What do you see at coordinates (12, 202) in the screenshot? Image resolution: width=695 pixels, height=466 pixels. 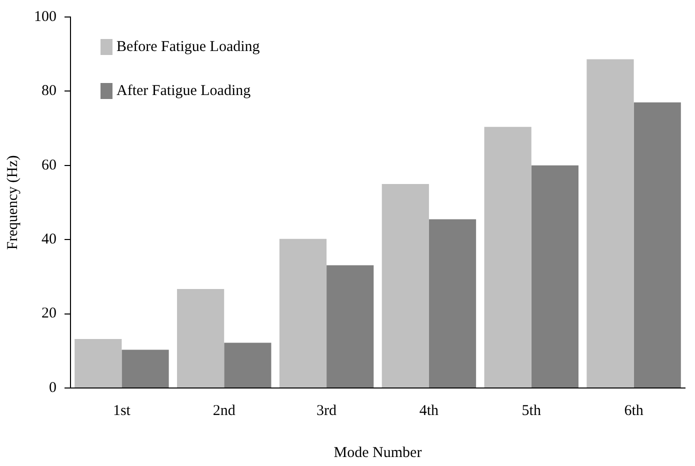 I see `y-axis-title: Frequency (Hz)` at bounding box center [12, 202].